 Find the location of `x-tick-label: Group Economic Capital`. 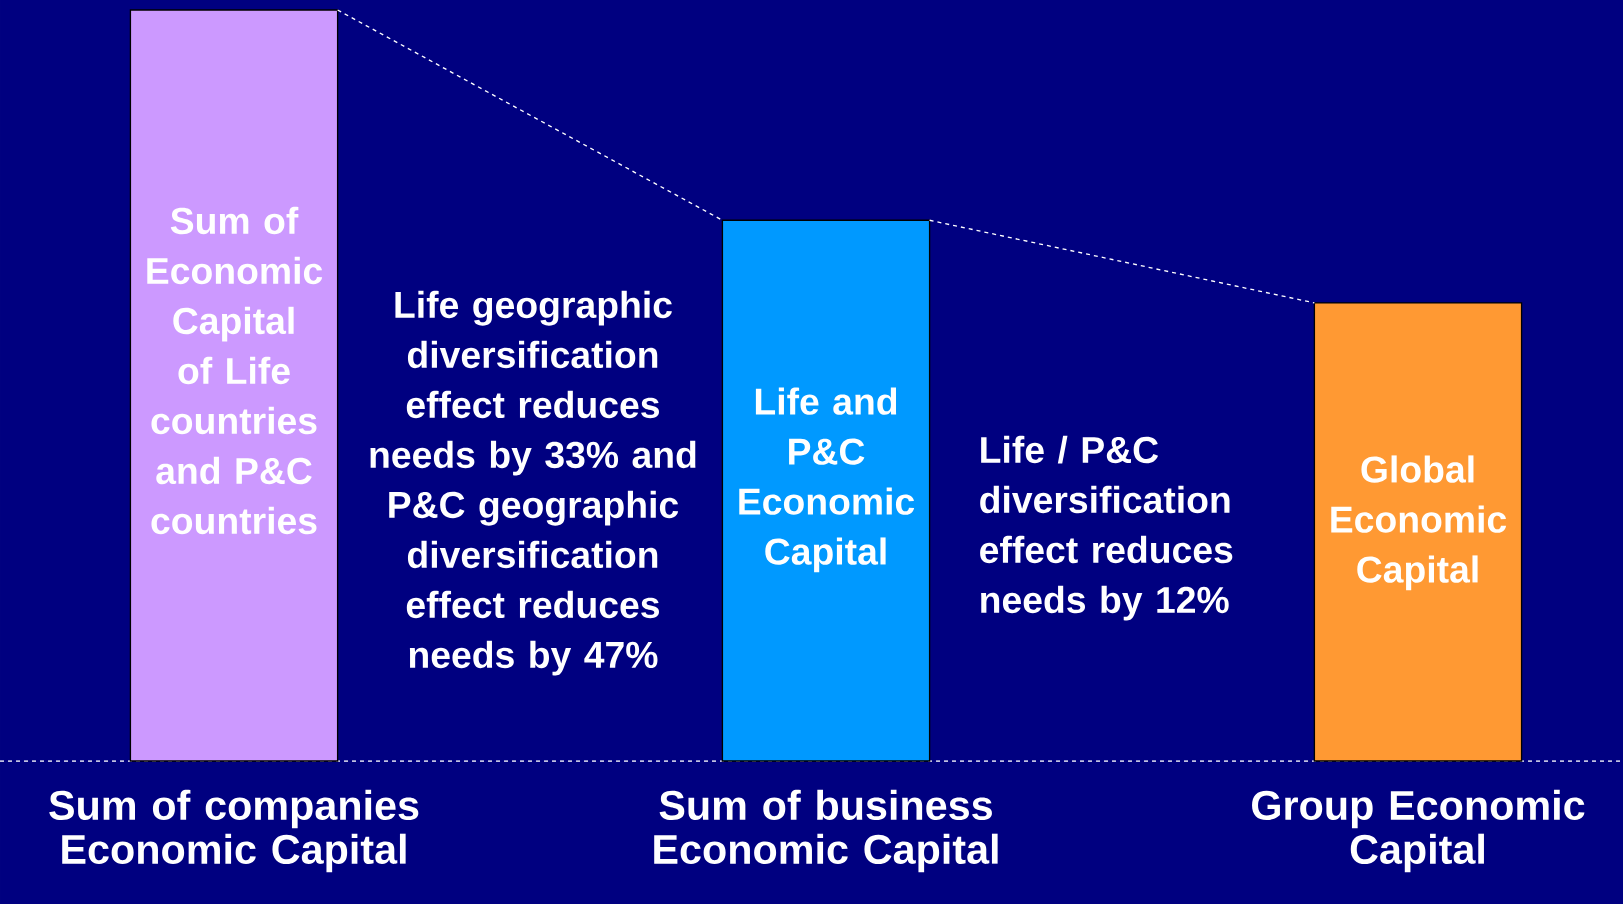

x-tick-label: Group Economic Capital is located at coordinates (1418, 831).